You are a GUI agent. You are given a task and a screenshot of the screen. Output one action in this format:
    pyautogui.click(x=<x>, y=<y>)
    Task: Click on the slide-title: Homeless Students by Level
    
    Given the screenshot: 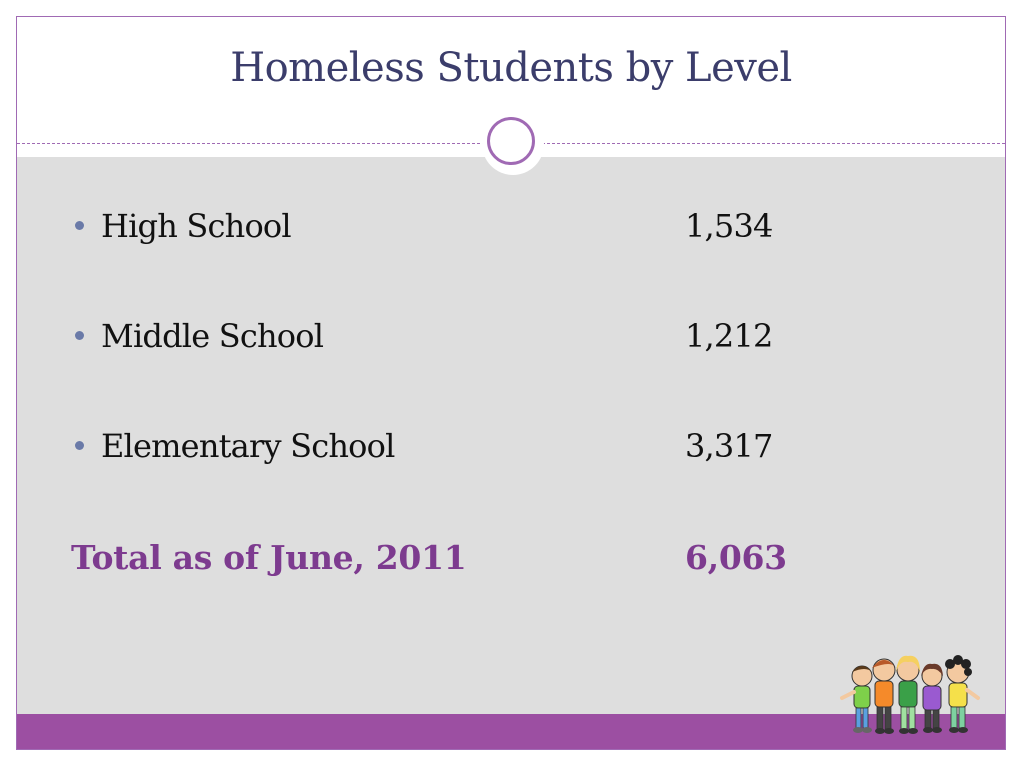 What is the action you would take?
    pyautogui.click(x=511, y=68)
    